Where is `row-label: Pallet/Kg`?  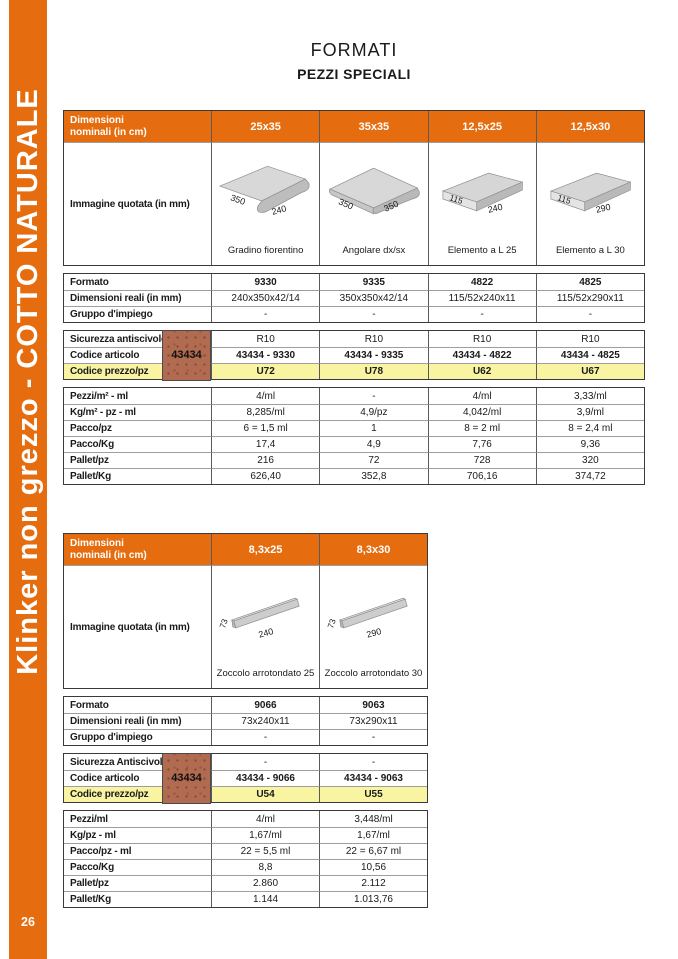 row-label: Pallet/Kg is located at coordinates (137, 899).